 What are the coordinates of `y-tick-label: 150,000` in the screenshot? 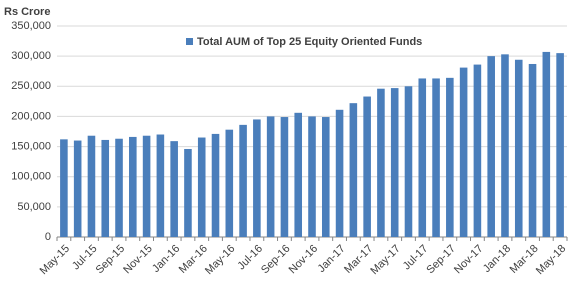 It's located at (31, 146).